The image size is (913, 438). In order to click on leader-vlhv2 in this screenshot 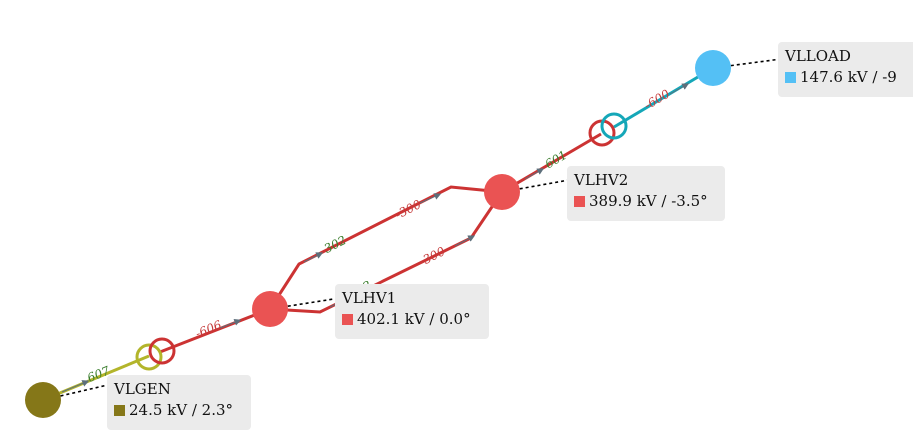, I will do `click(535, 186)`.